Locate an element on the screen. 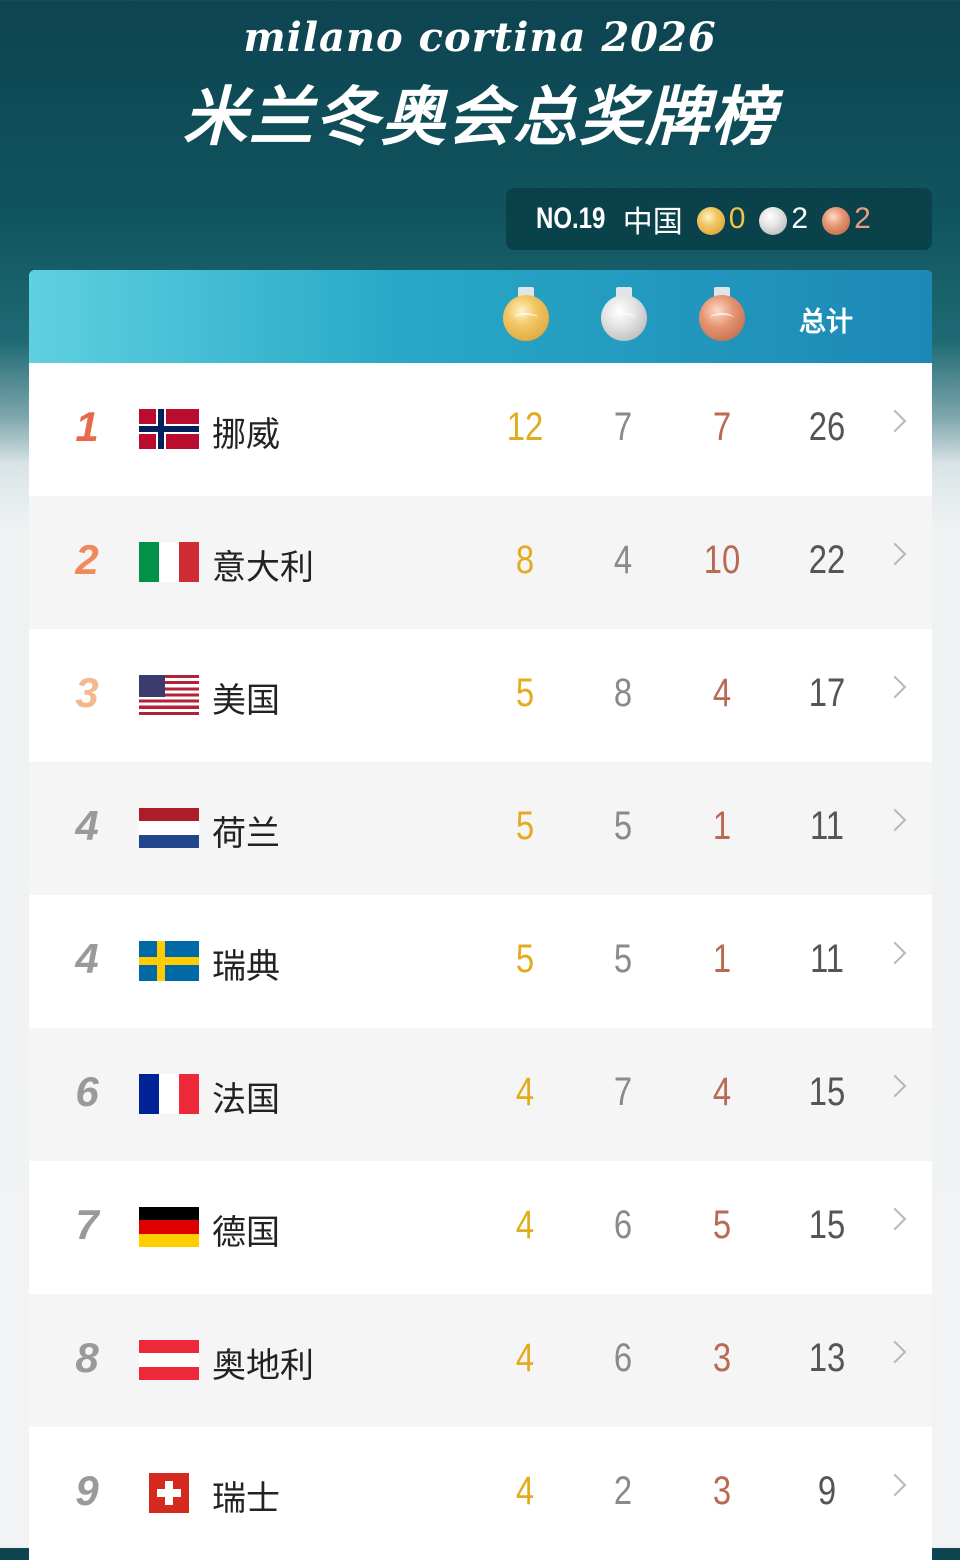 The height and width of the screenshot is (1560, 960). event-subtitle: milano cortina 2026 is located at coordinates (480, 37).